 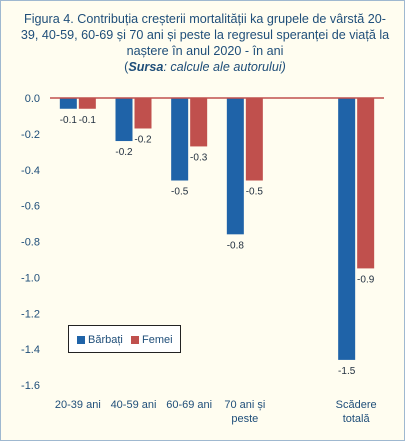 I want to click on data-label-1-1: -0.2, so click(x=143, y=139).